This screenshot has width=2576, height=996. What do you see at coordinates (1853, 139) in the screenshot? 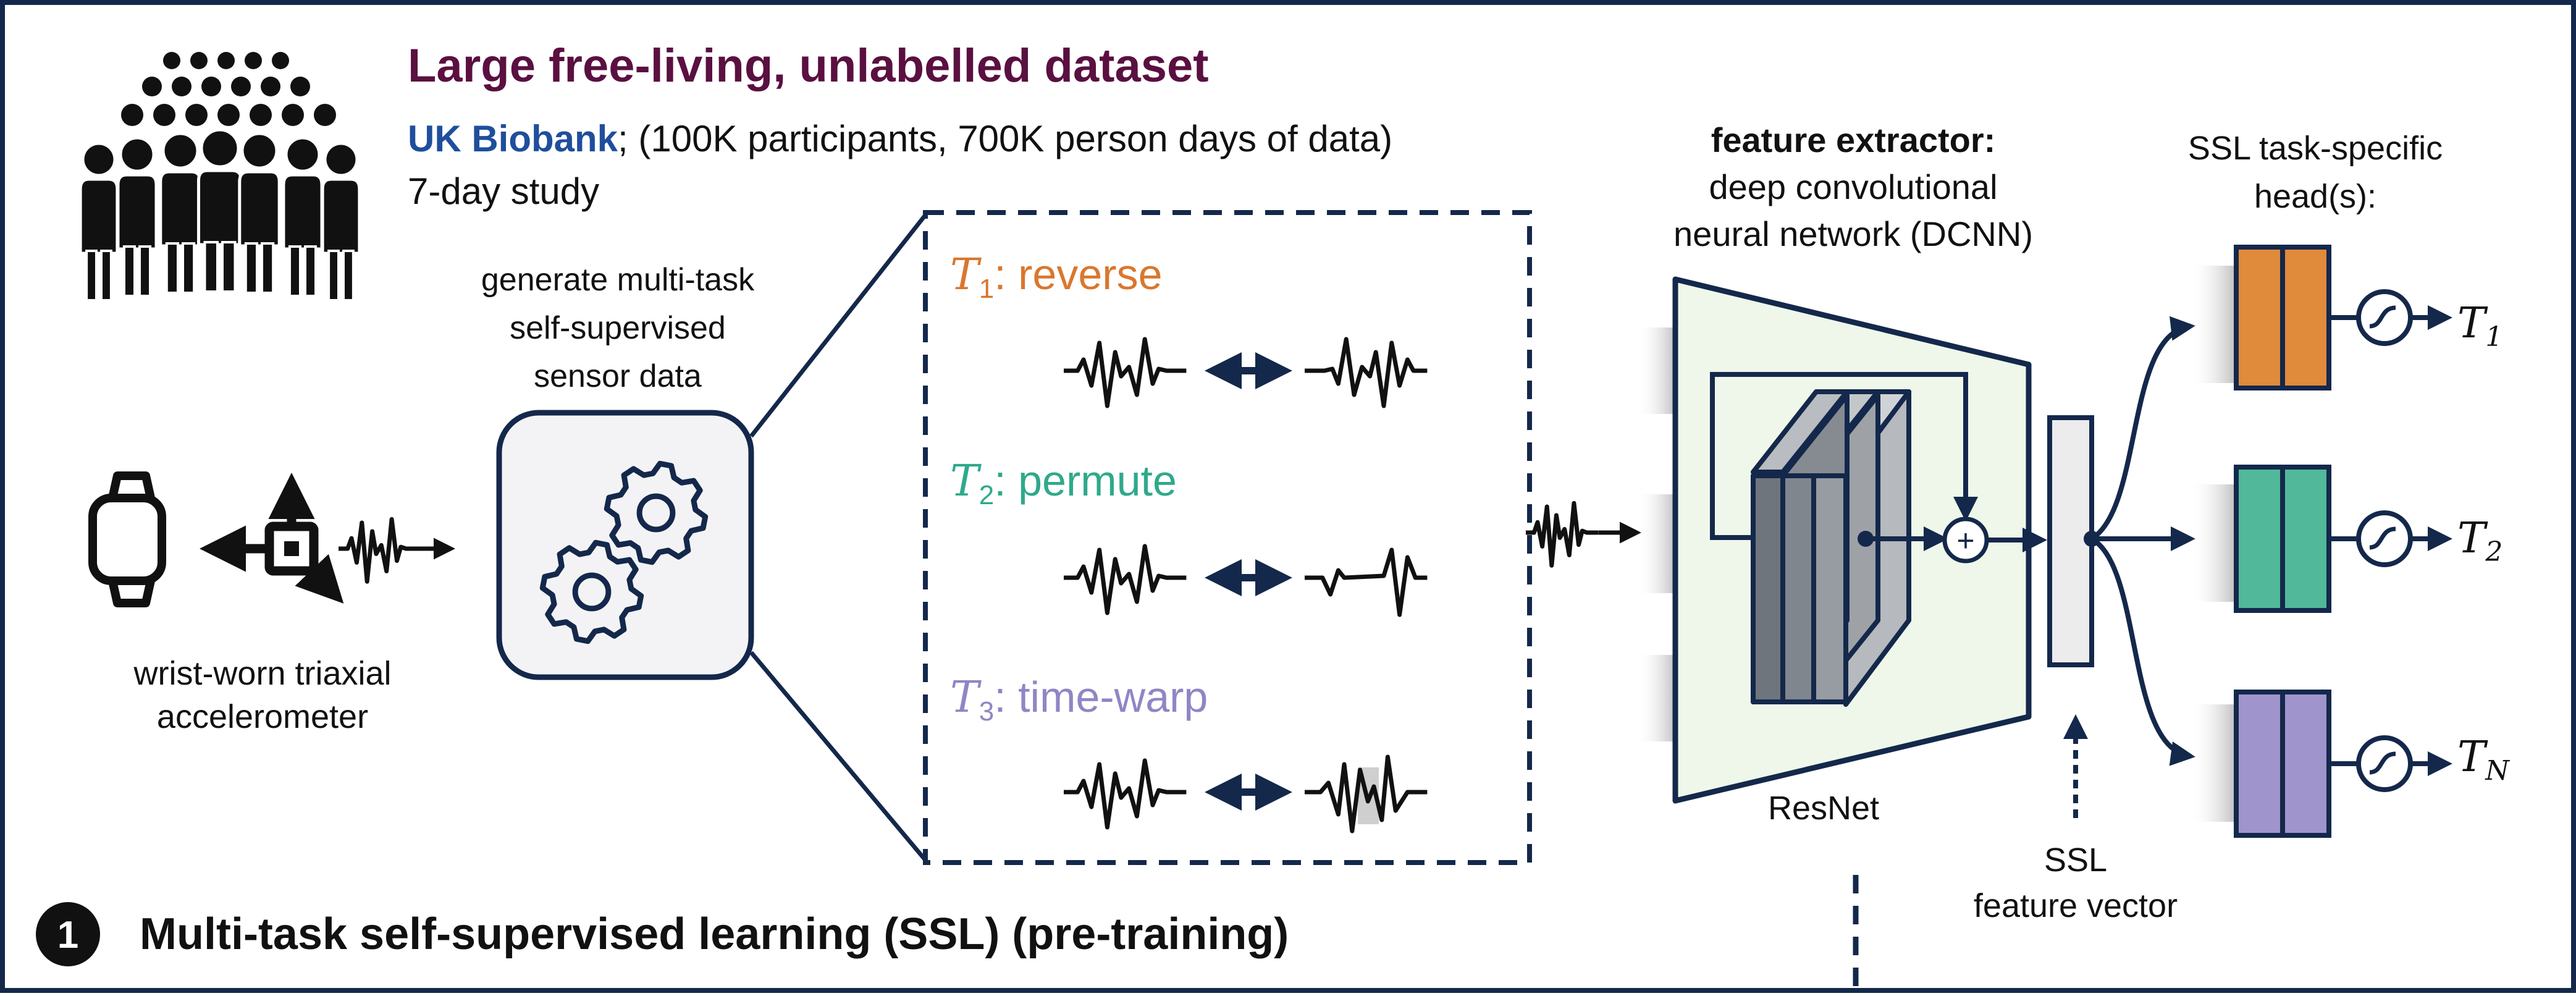
I see `extractor-title: feature extractor:` at bounding box center [1853, 139].